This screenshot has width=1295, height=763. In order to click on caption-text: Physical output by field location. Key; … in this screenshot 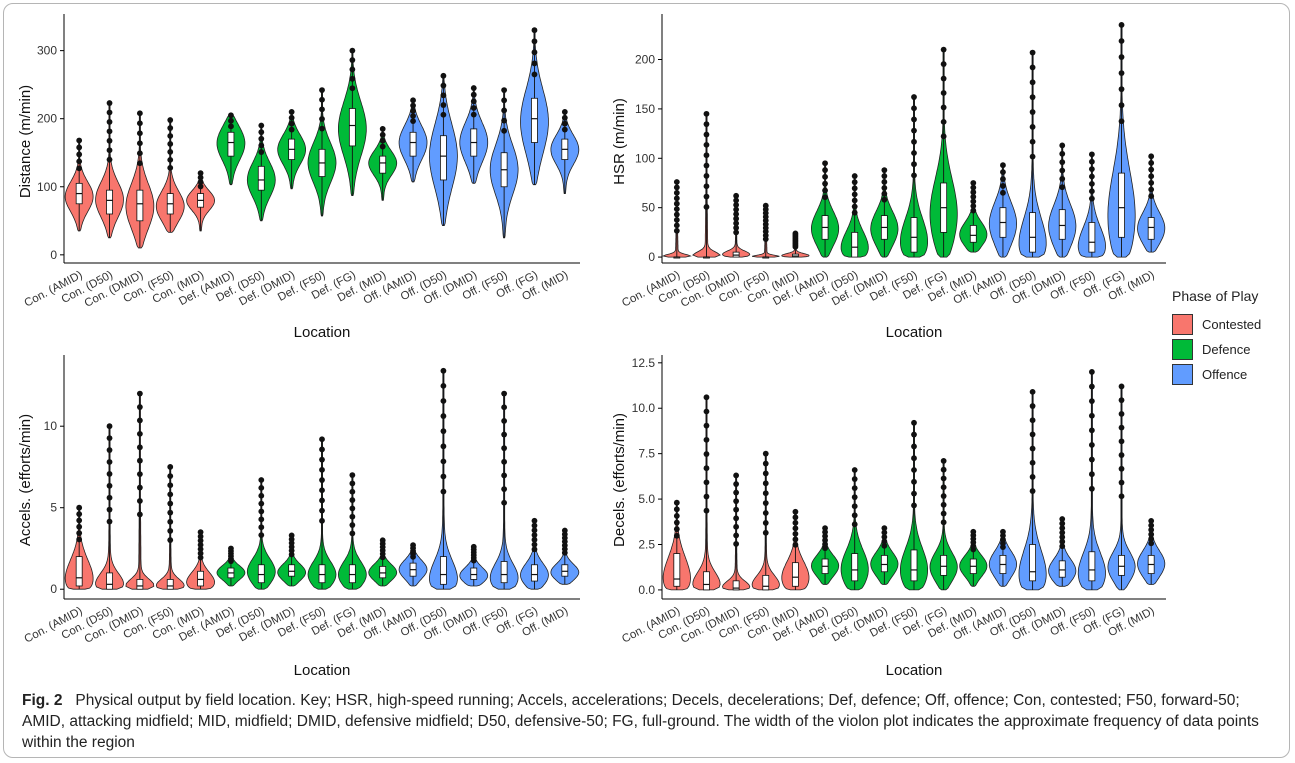, I will do `click(640, 721)`.